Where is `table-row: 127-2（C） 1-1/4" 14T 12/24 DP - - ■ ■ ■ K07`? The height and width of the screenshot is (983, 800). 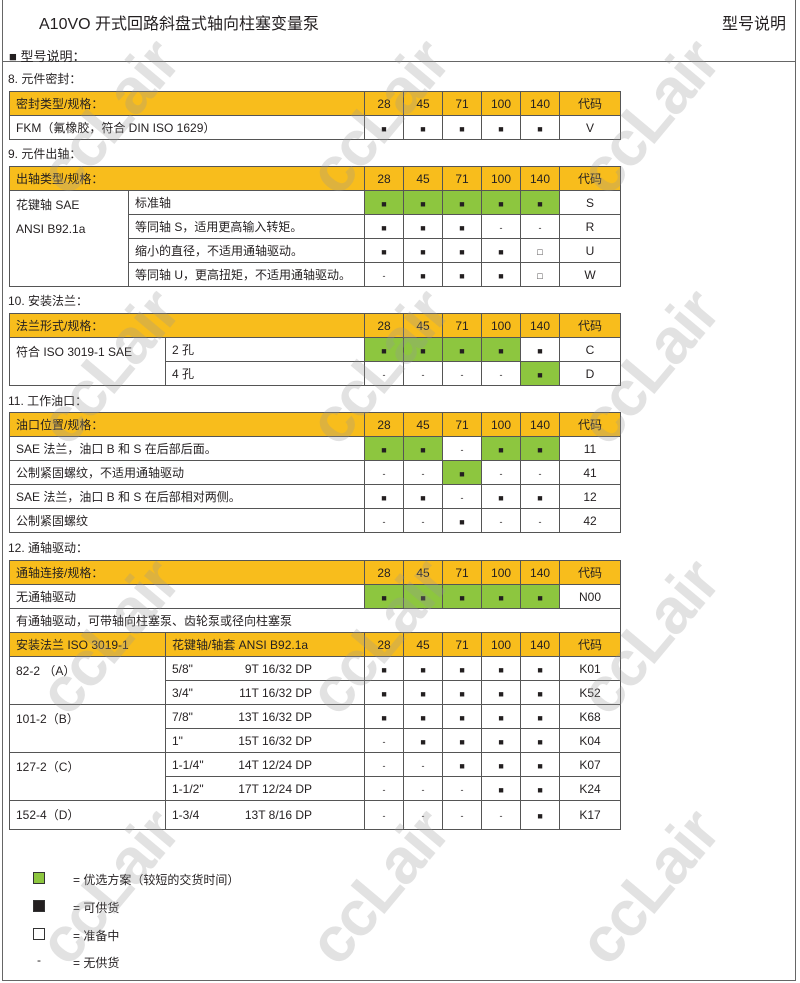
table-row: 127-2（C） 1-1/4" 14T 12/24 DP - - ■ ■ ■ K07 is located at coordinates (315, 776).